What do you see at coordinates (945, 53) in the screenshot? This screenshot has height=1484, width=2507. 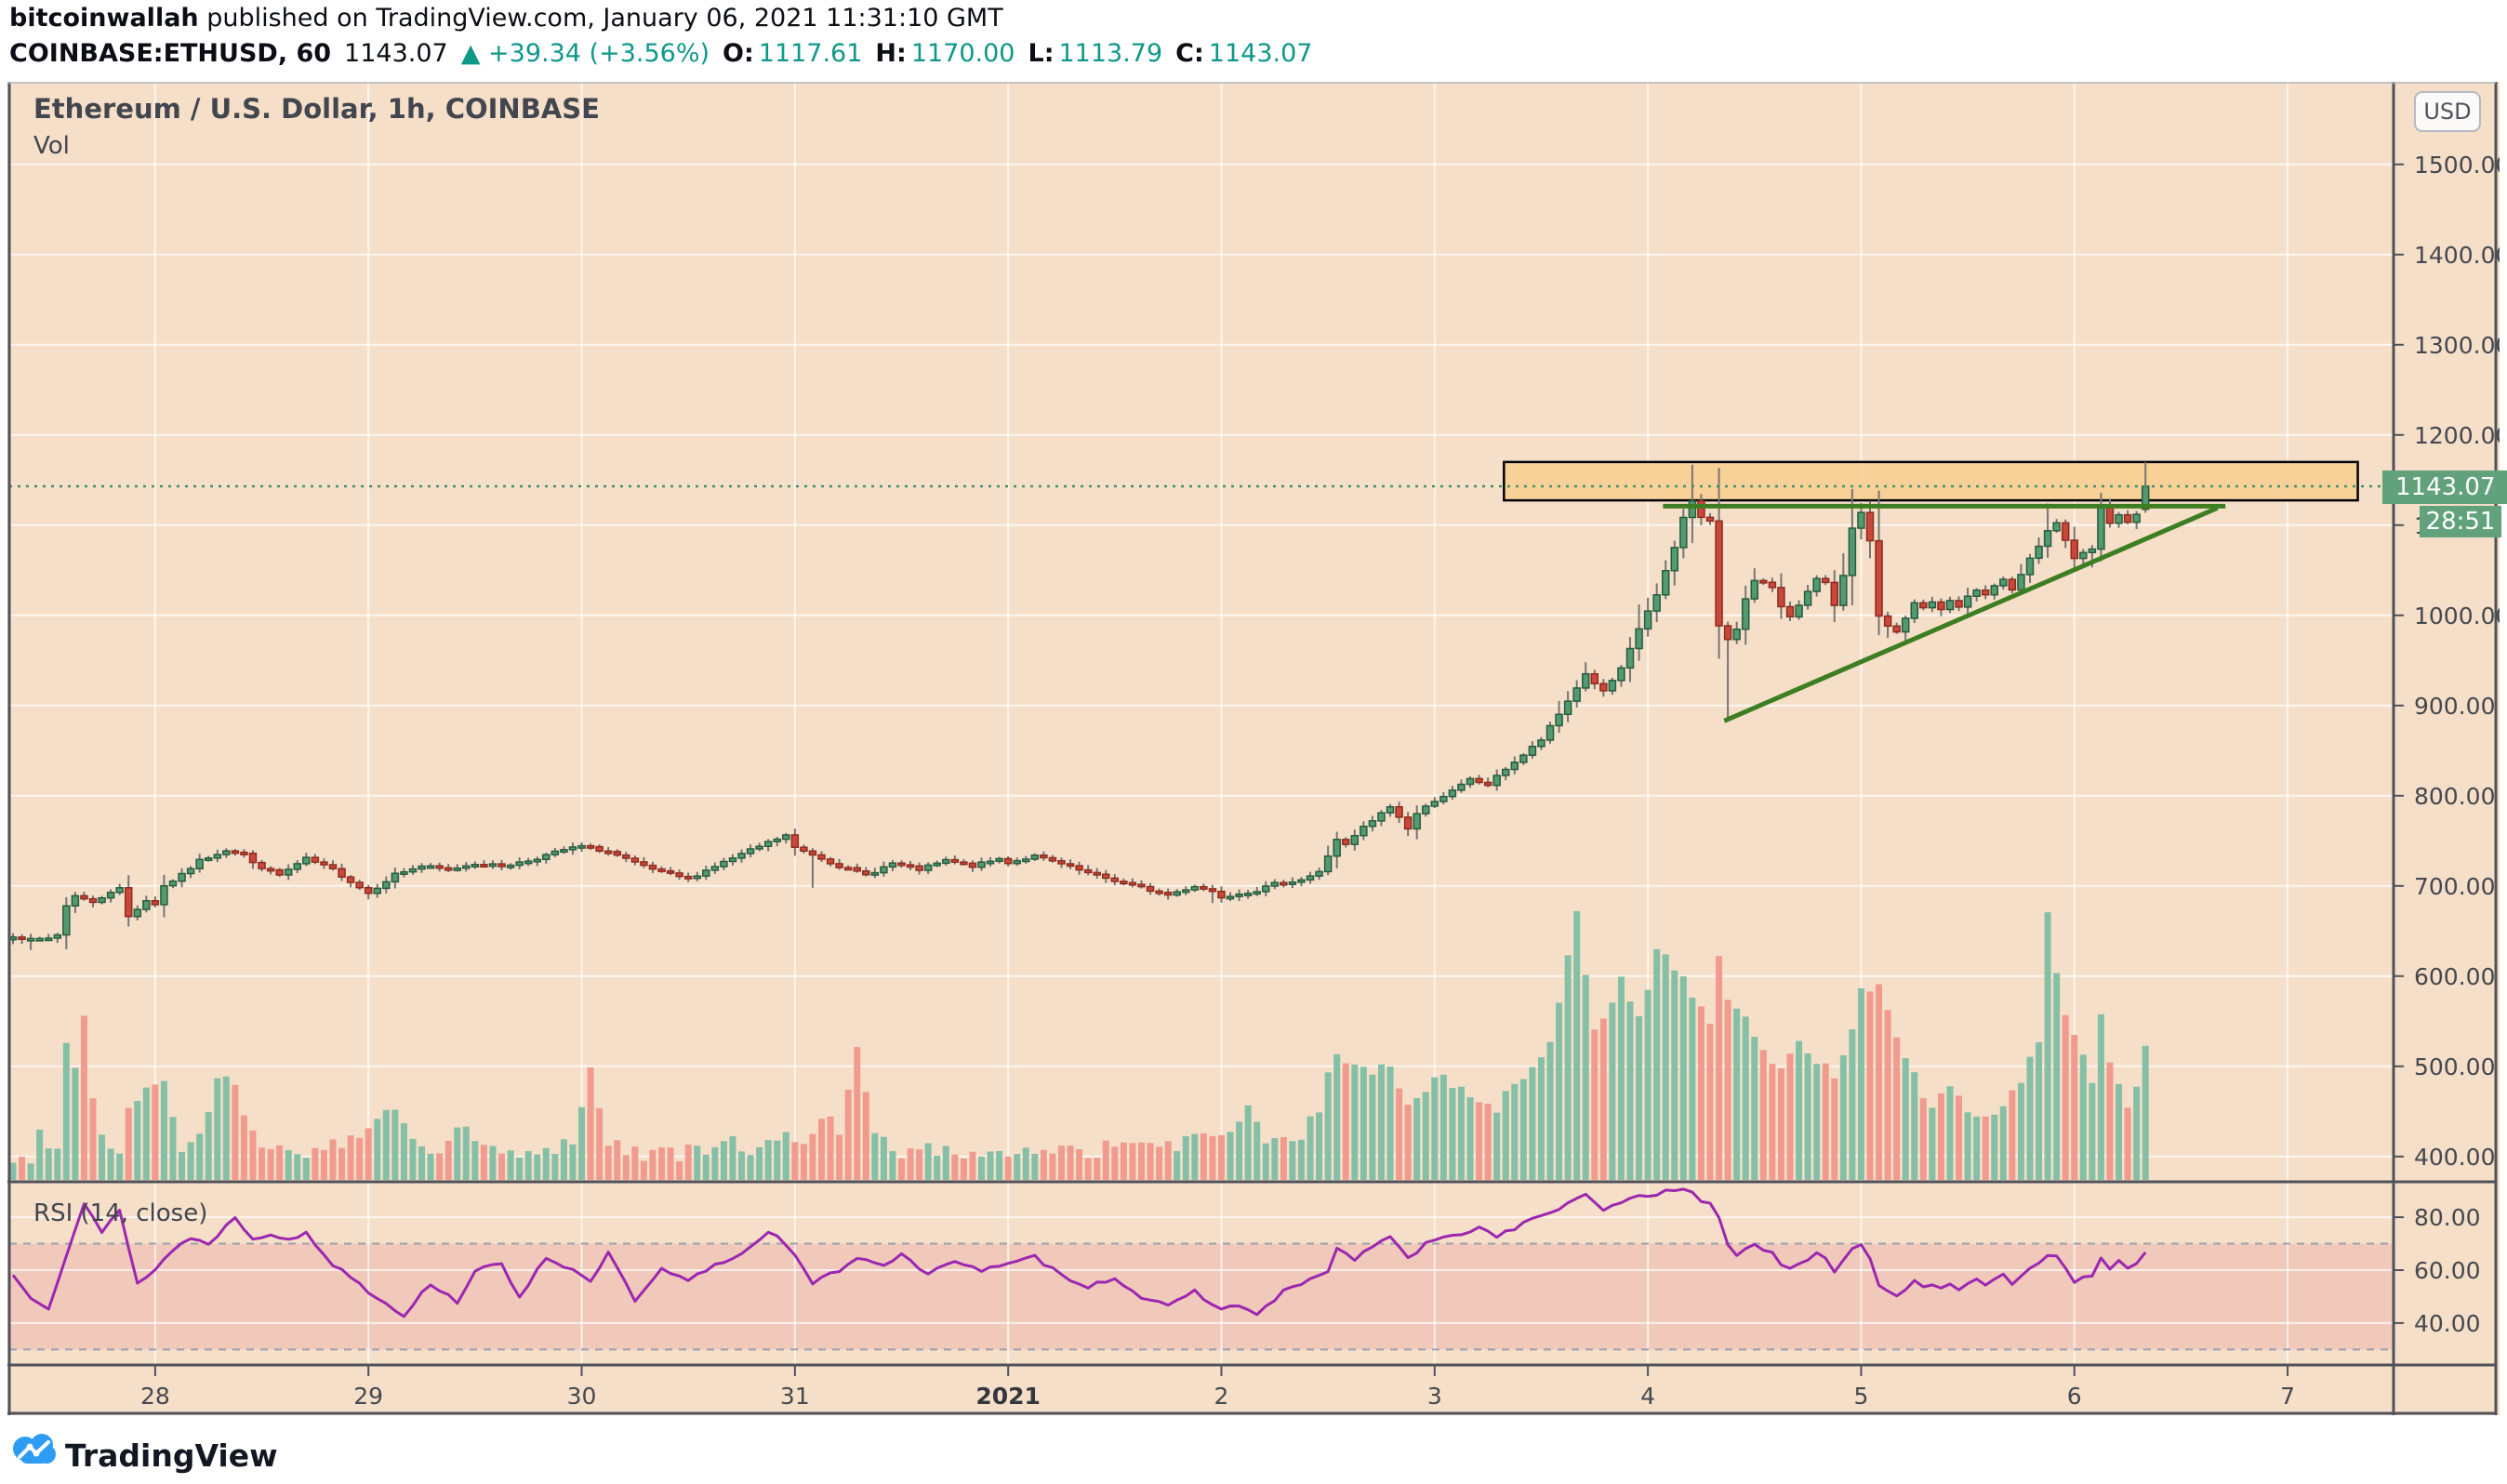 I see `high-value: H: 1170.00` at bounding box center [945, 53].